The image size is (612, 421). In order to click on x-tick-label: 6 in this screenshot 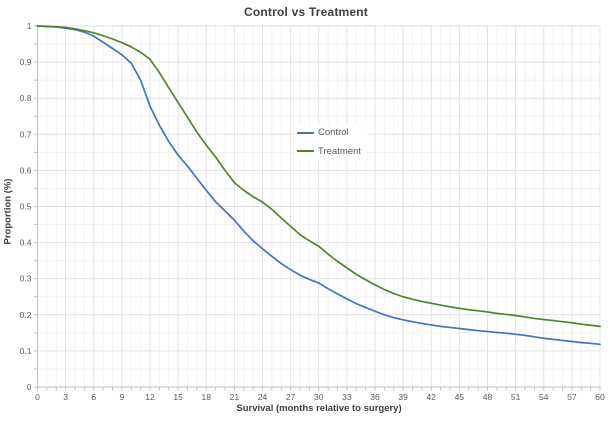, I will do `click(93, 397)`.